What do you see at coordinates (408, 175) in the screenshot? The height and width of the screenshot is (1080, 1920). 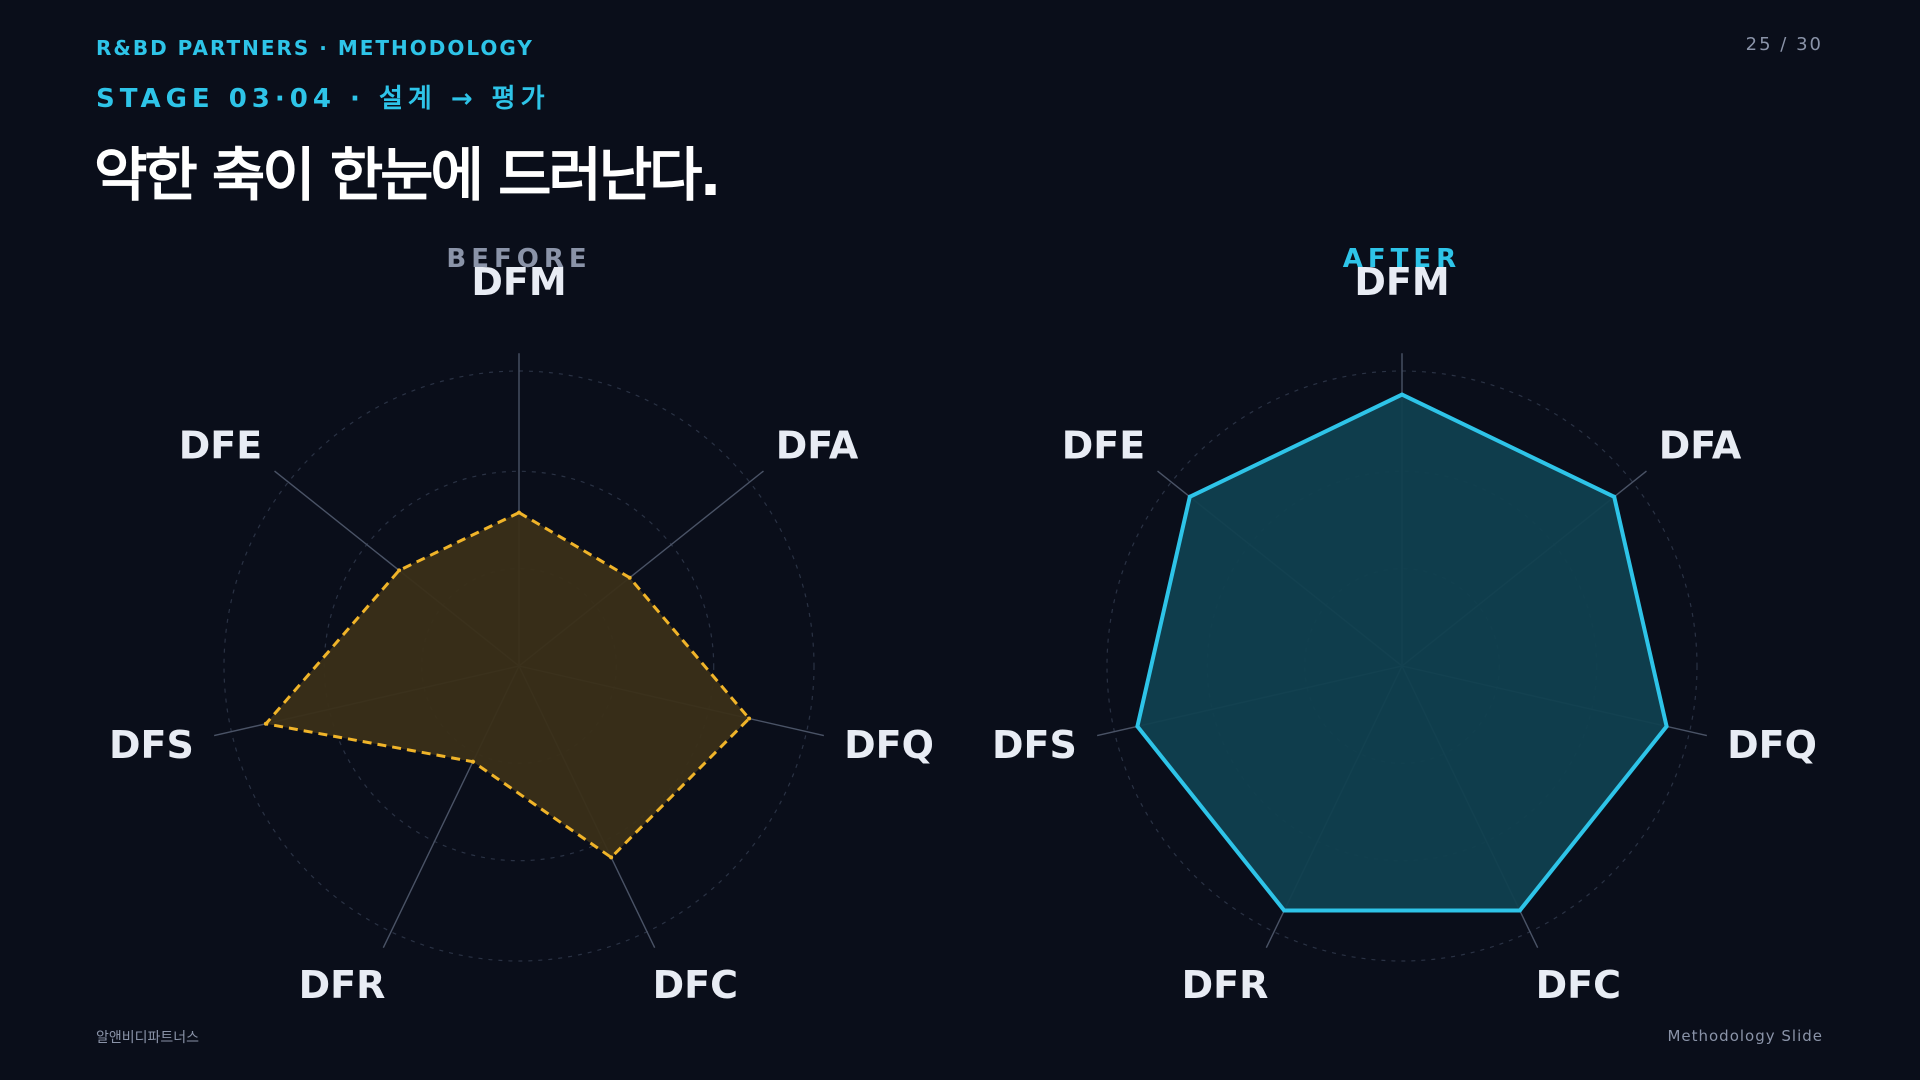 I see `slide-title: 약한 축이 한눈에 드러난다.` at bounding box center [408, 175].